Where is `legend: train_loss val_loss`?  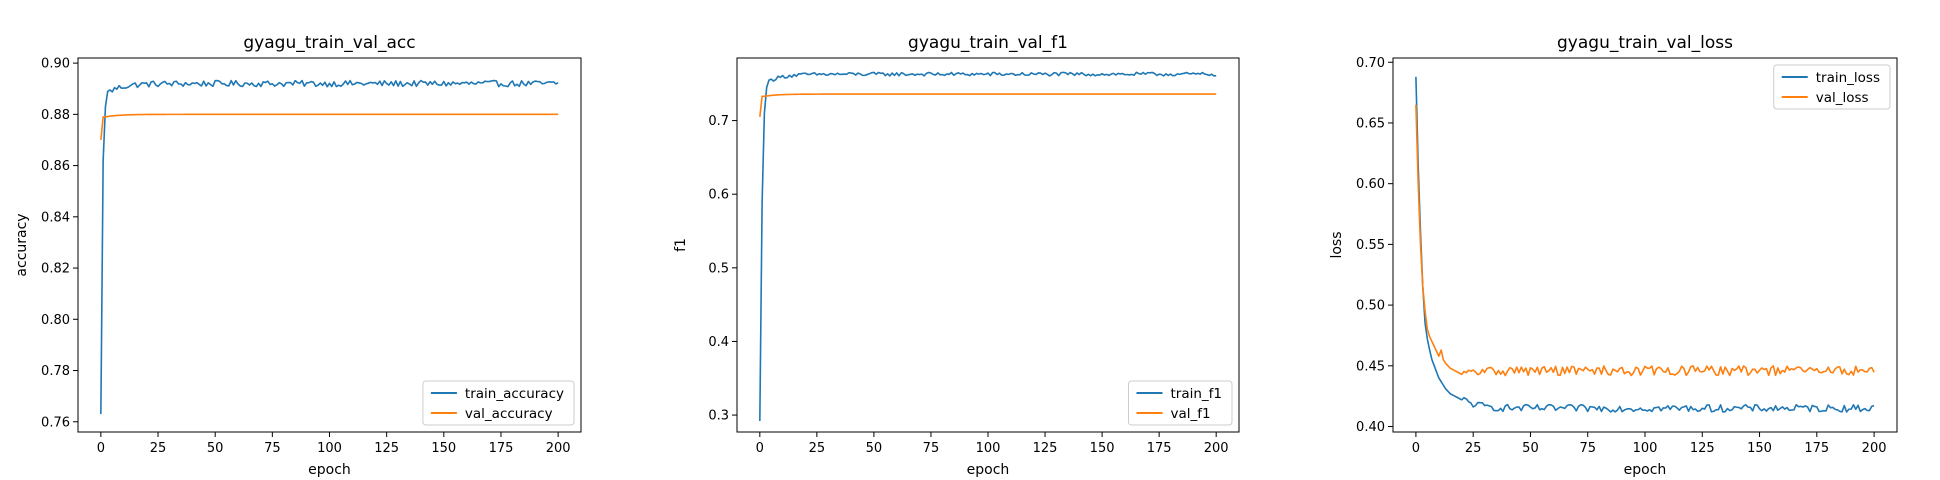
legend: train_loss val_loss is located at coordinates (1832, 87).